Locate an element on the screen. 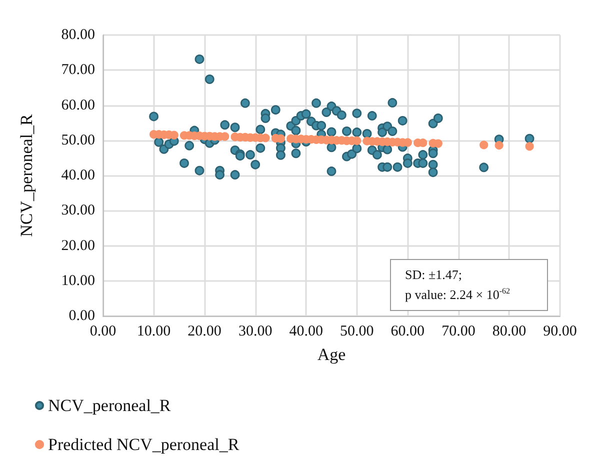 This screenshot has width=600, height=468. annotation: SD: ±1.47; is located at coordinates (434, 275).